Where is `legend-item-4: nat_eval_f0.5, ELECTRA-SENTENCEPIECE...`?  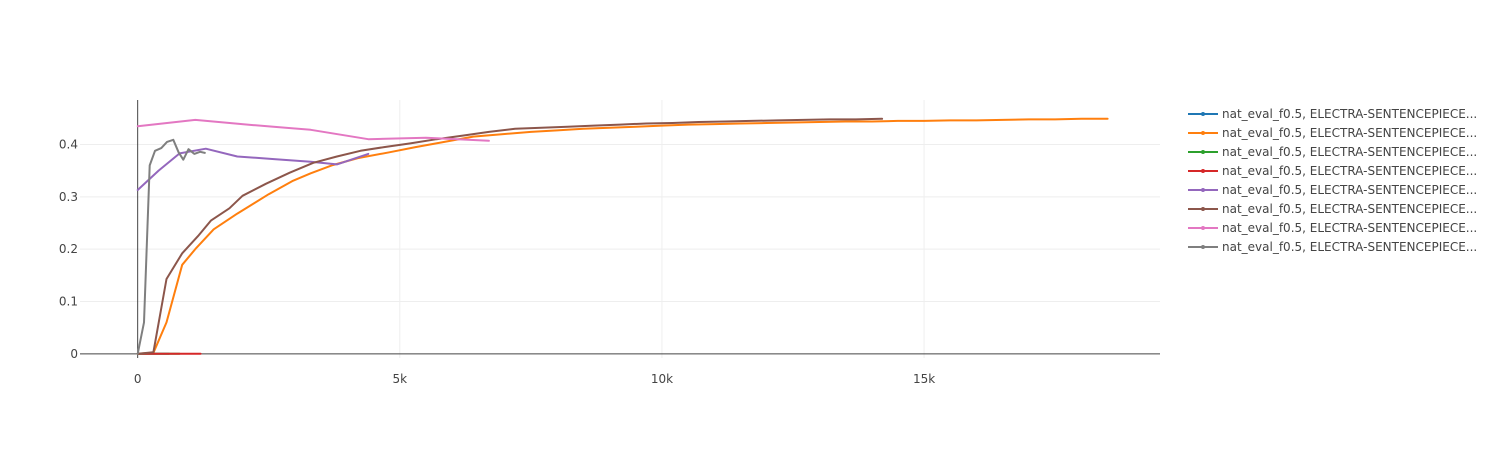
legend-item-4: nat_eval_f0.5, ELECTRA-SENTENCEPIECE... is located at coordinates (1332, 171).